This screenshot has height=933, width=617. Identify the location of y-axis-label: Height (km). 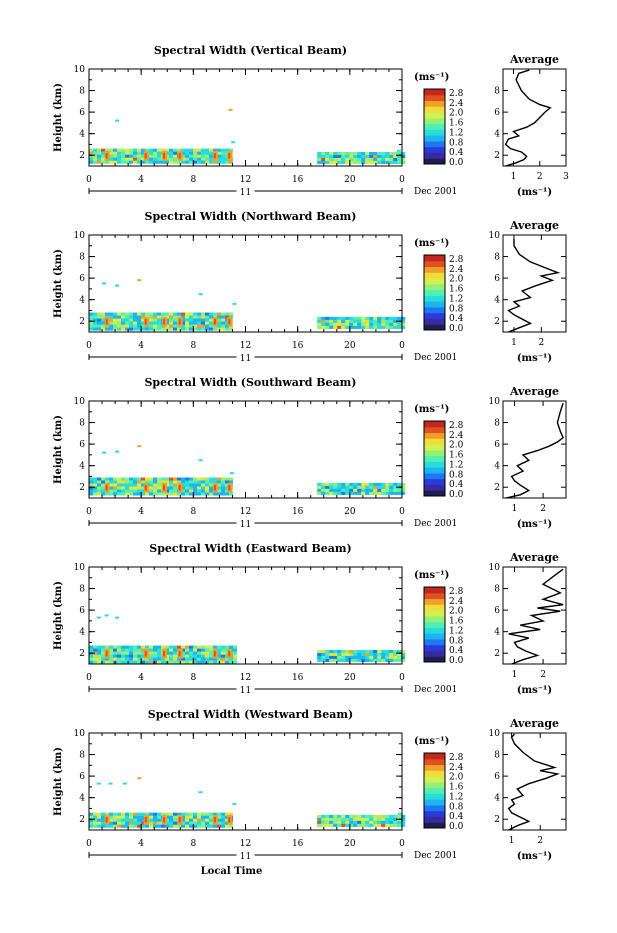
(58, 283).